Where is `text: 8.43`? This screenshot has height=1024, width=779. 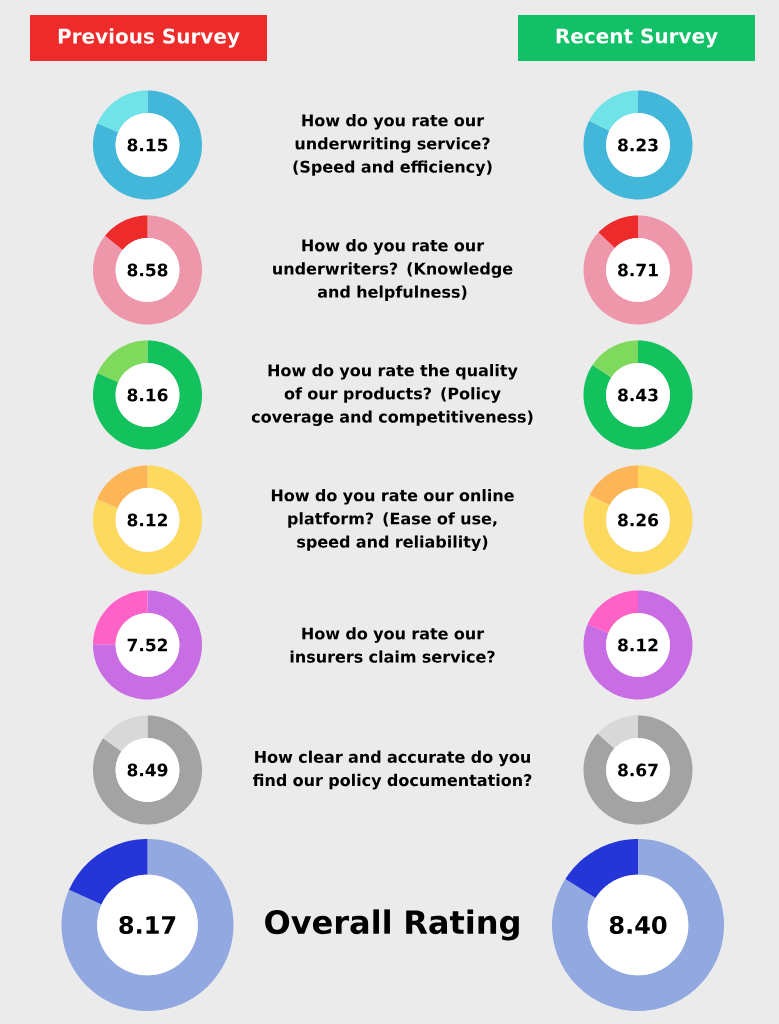 text: 8.43 is located at coordinates (638, 395).